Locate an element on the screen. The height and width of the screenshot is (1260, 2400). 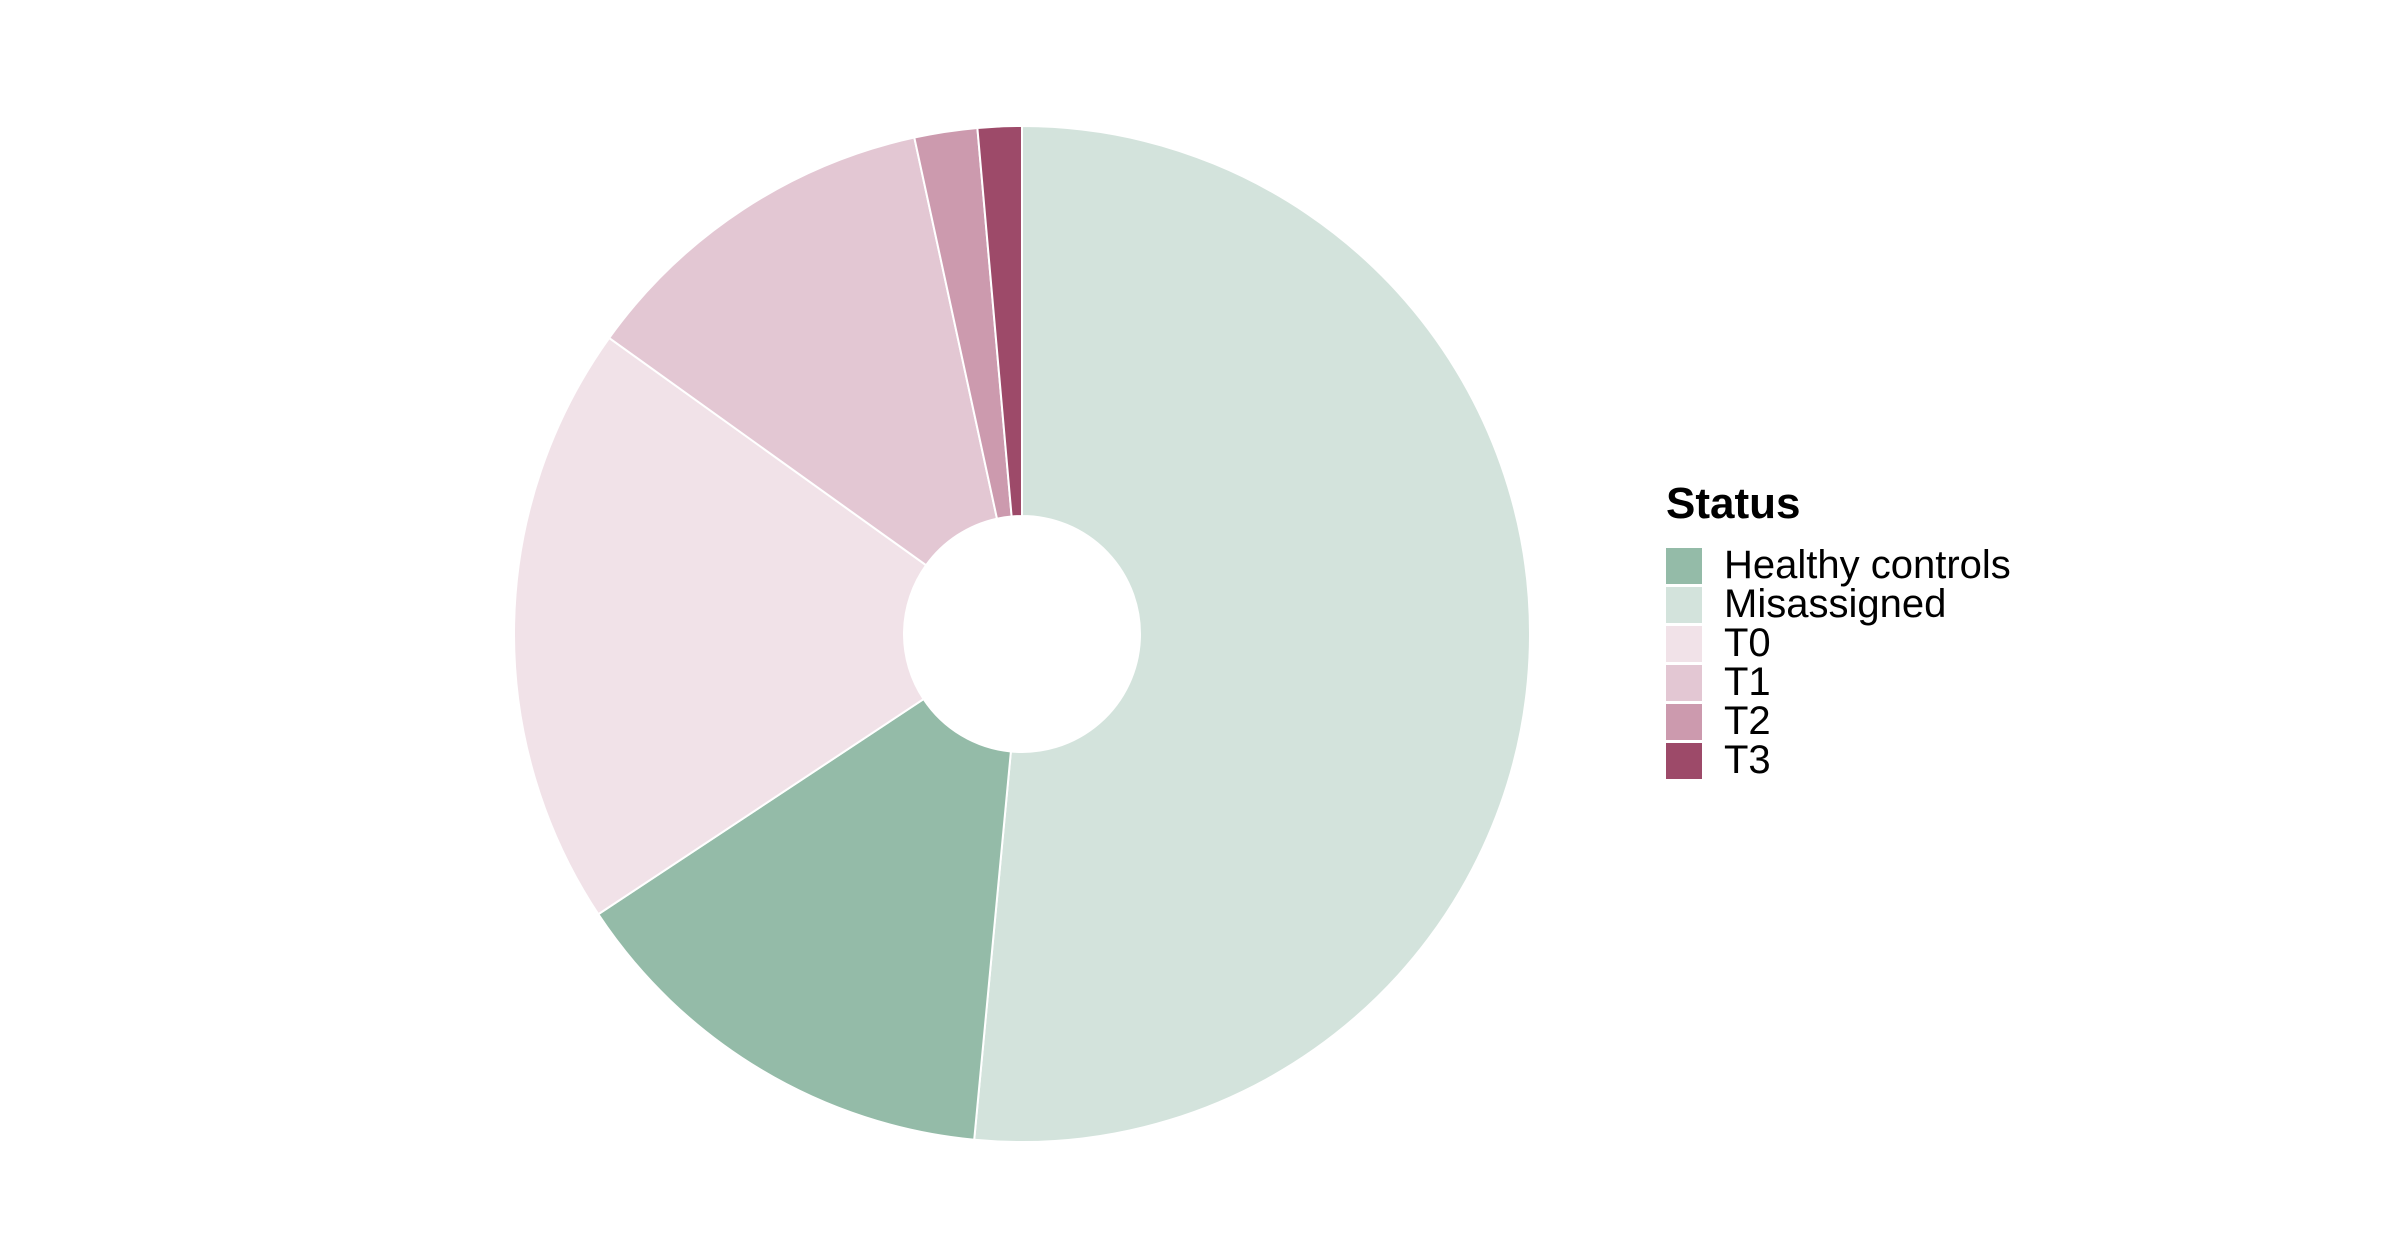
slice-t0 is located at coordinates (720, 626).